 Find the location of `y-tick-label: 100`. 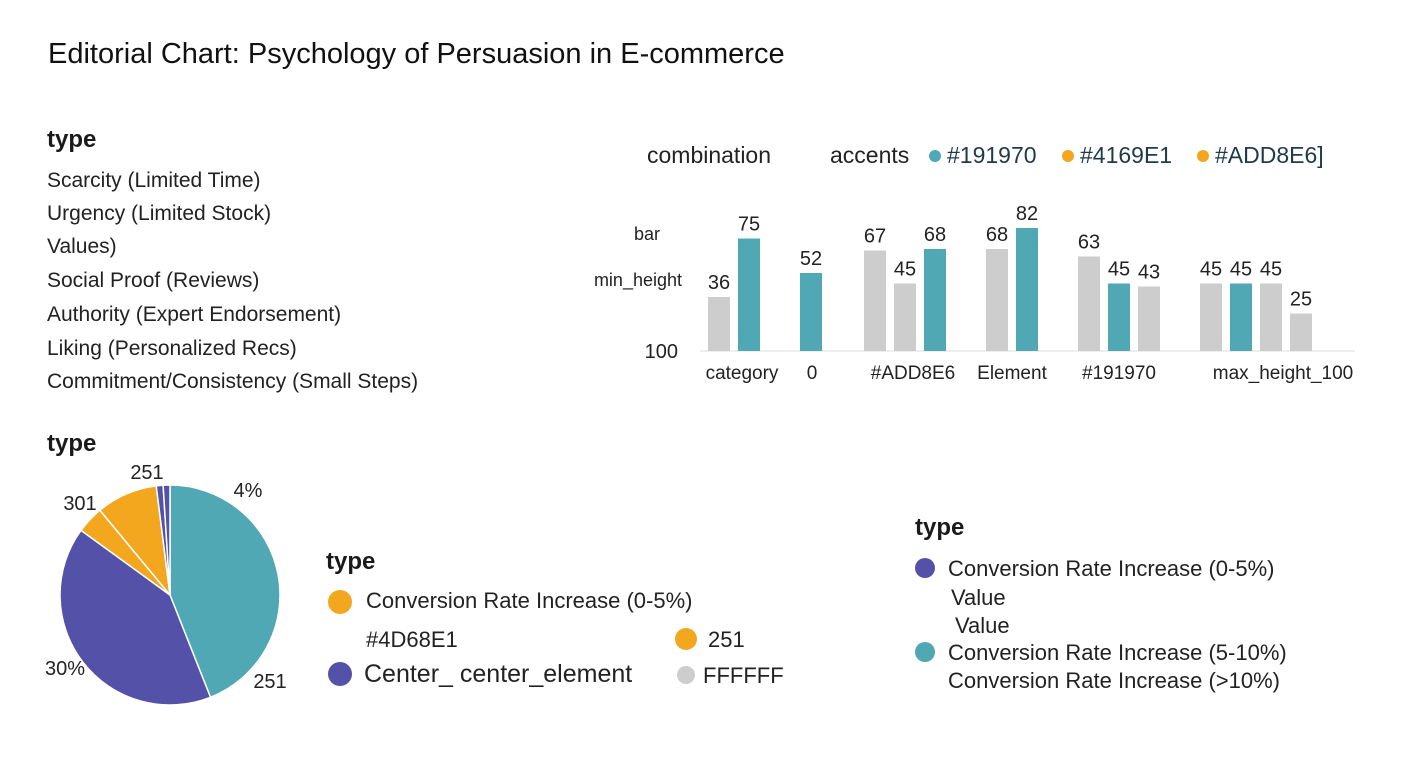

y-tick-label: 100 is located at coordinates (661, 352).